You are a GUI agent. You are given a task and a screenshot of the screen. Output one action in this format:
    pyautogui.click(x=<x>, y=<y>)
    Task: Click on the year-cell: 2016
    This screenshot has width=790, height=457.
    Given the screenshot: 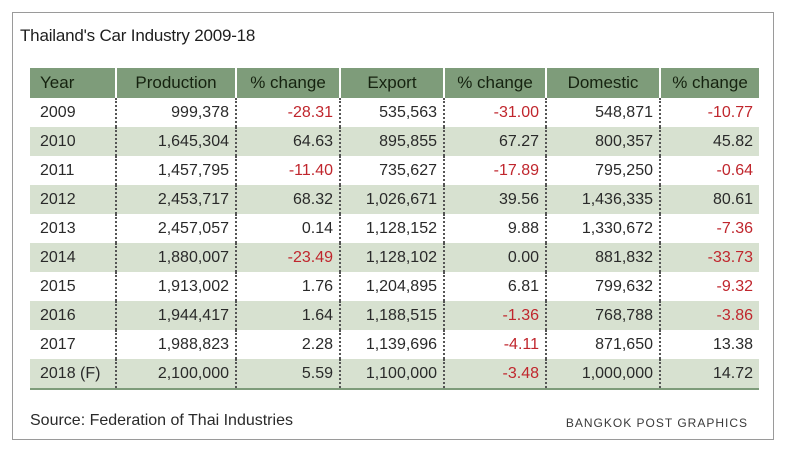 What is the action you would take?
    pyautogui.click(x=73, y=315)
    